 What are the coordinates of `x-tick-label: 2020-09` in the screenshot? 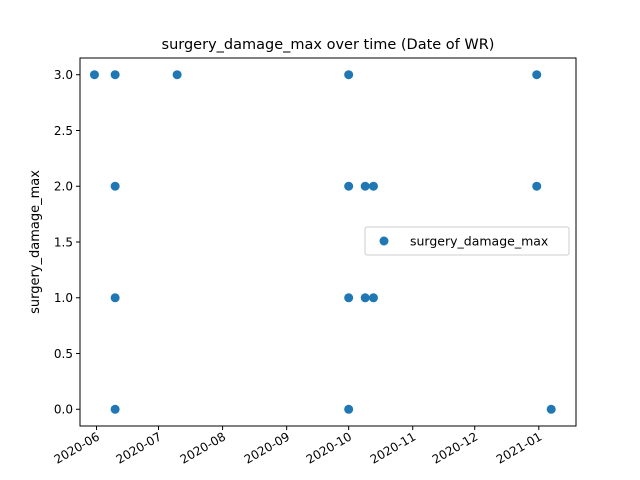 It's located at (267, 447).